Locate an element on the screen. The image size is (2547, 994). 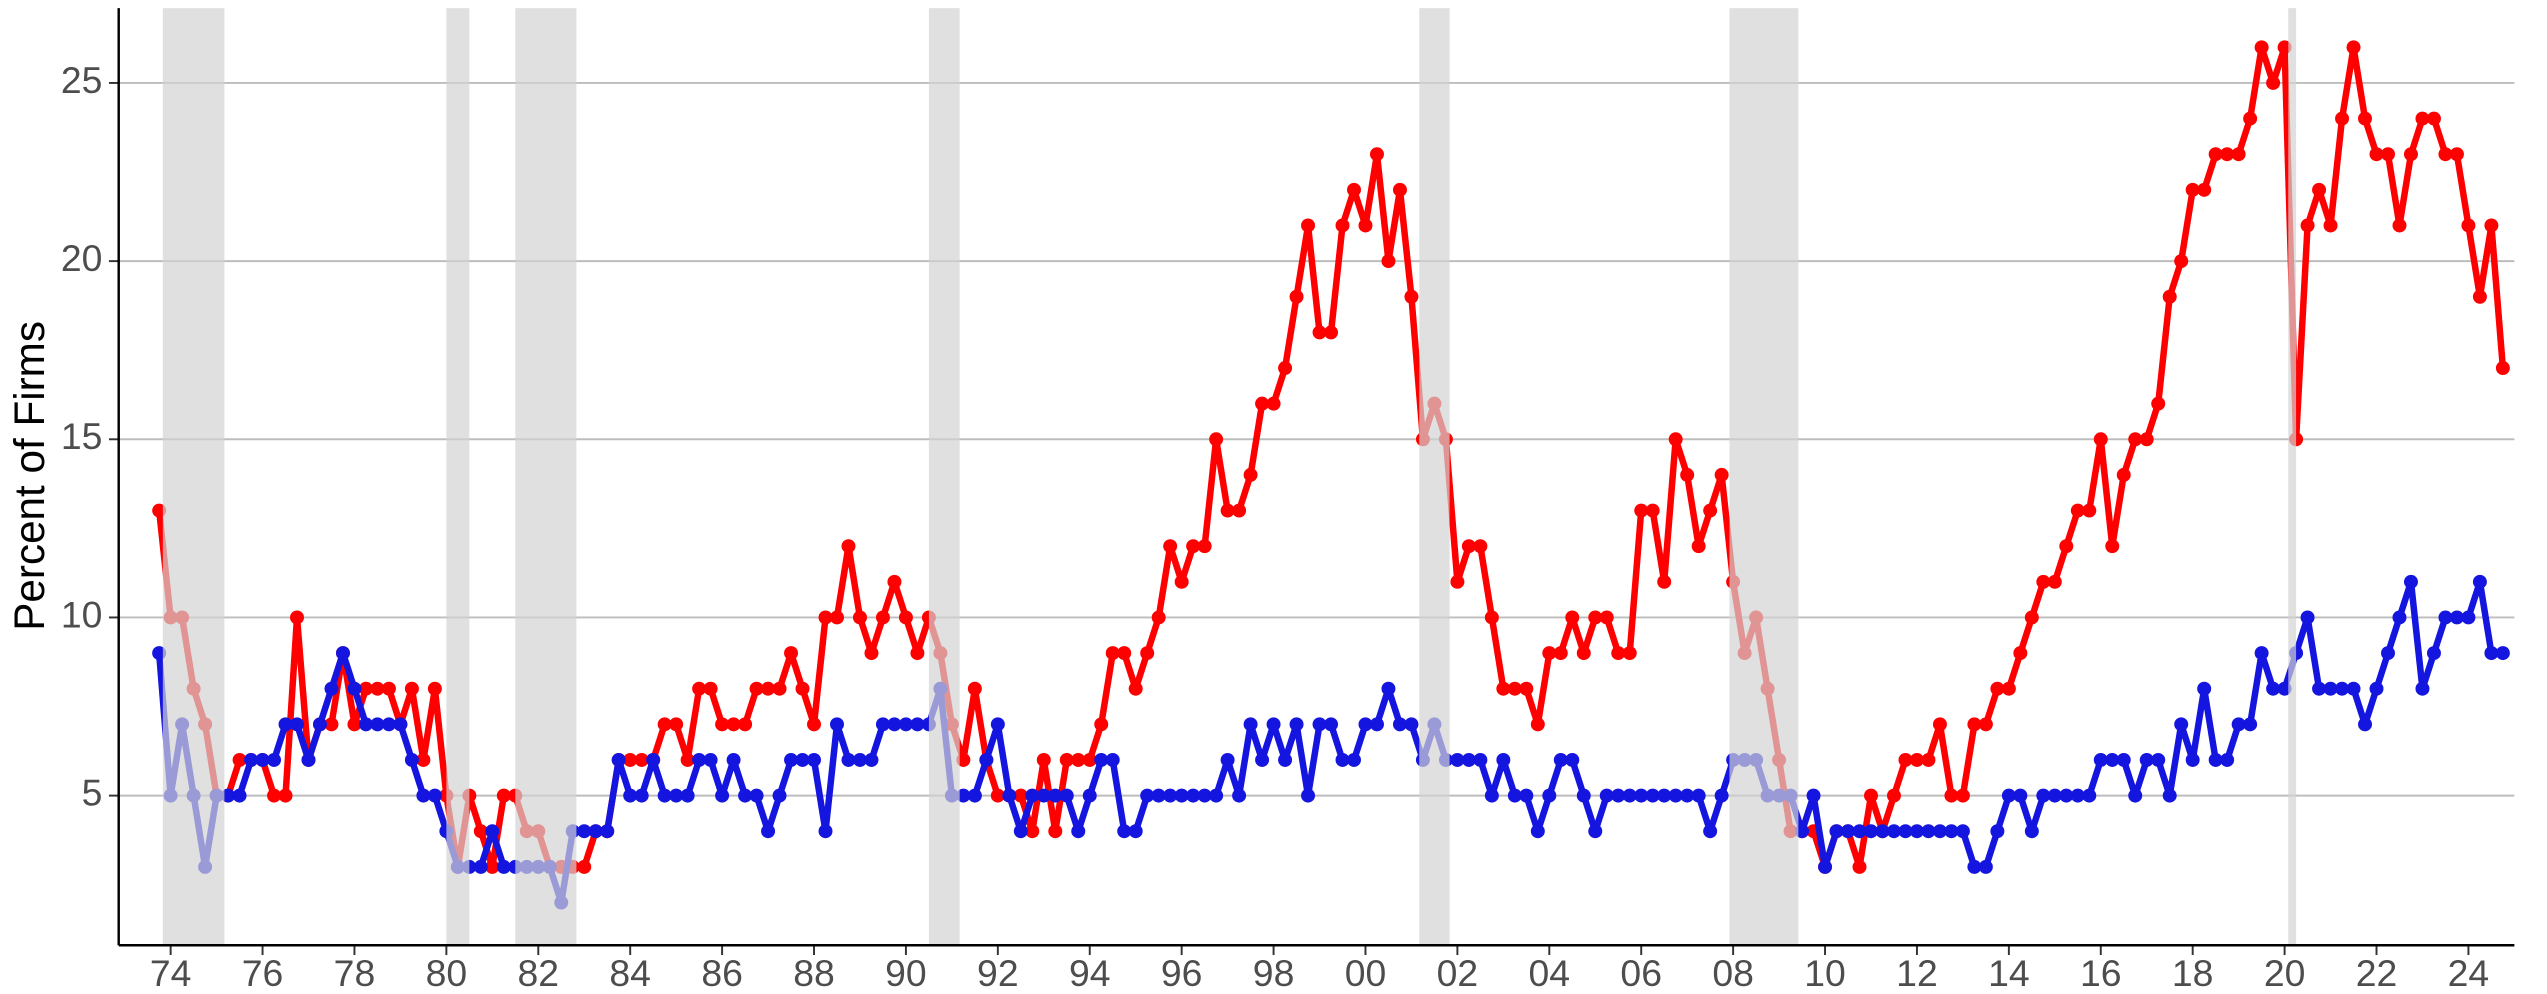
x-tick-label: 08 is located at coordinates (1733, 973).